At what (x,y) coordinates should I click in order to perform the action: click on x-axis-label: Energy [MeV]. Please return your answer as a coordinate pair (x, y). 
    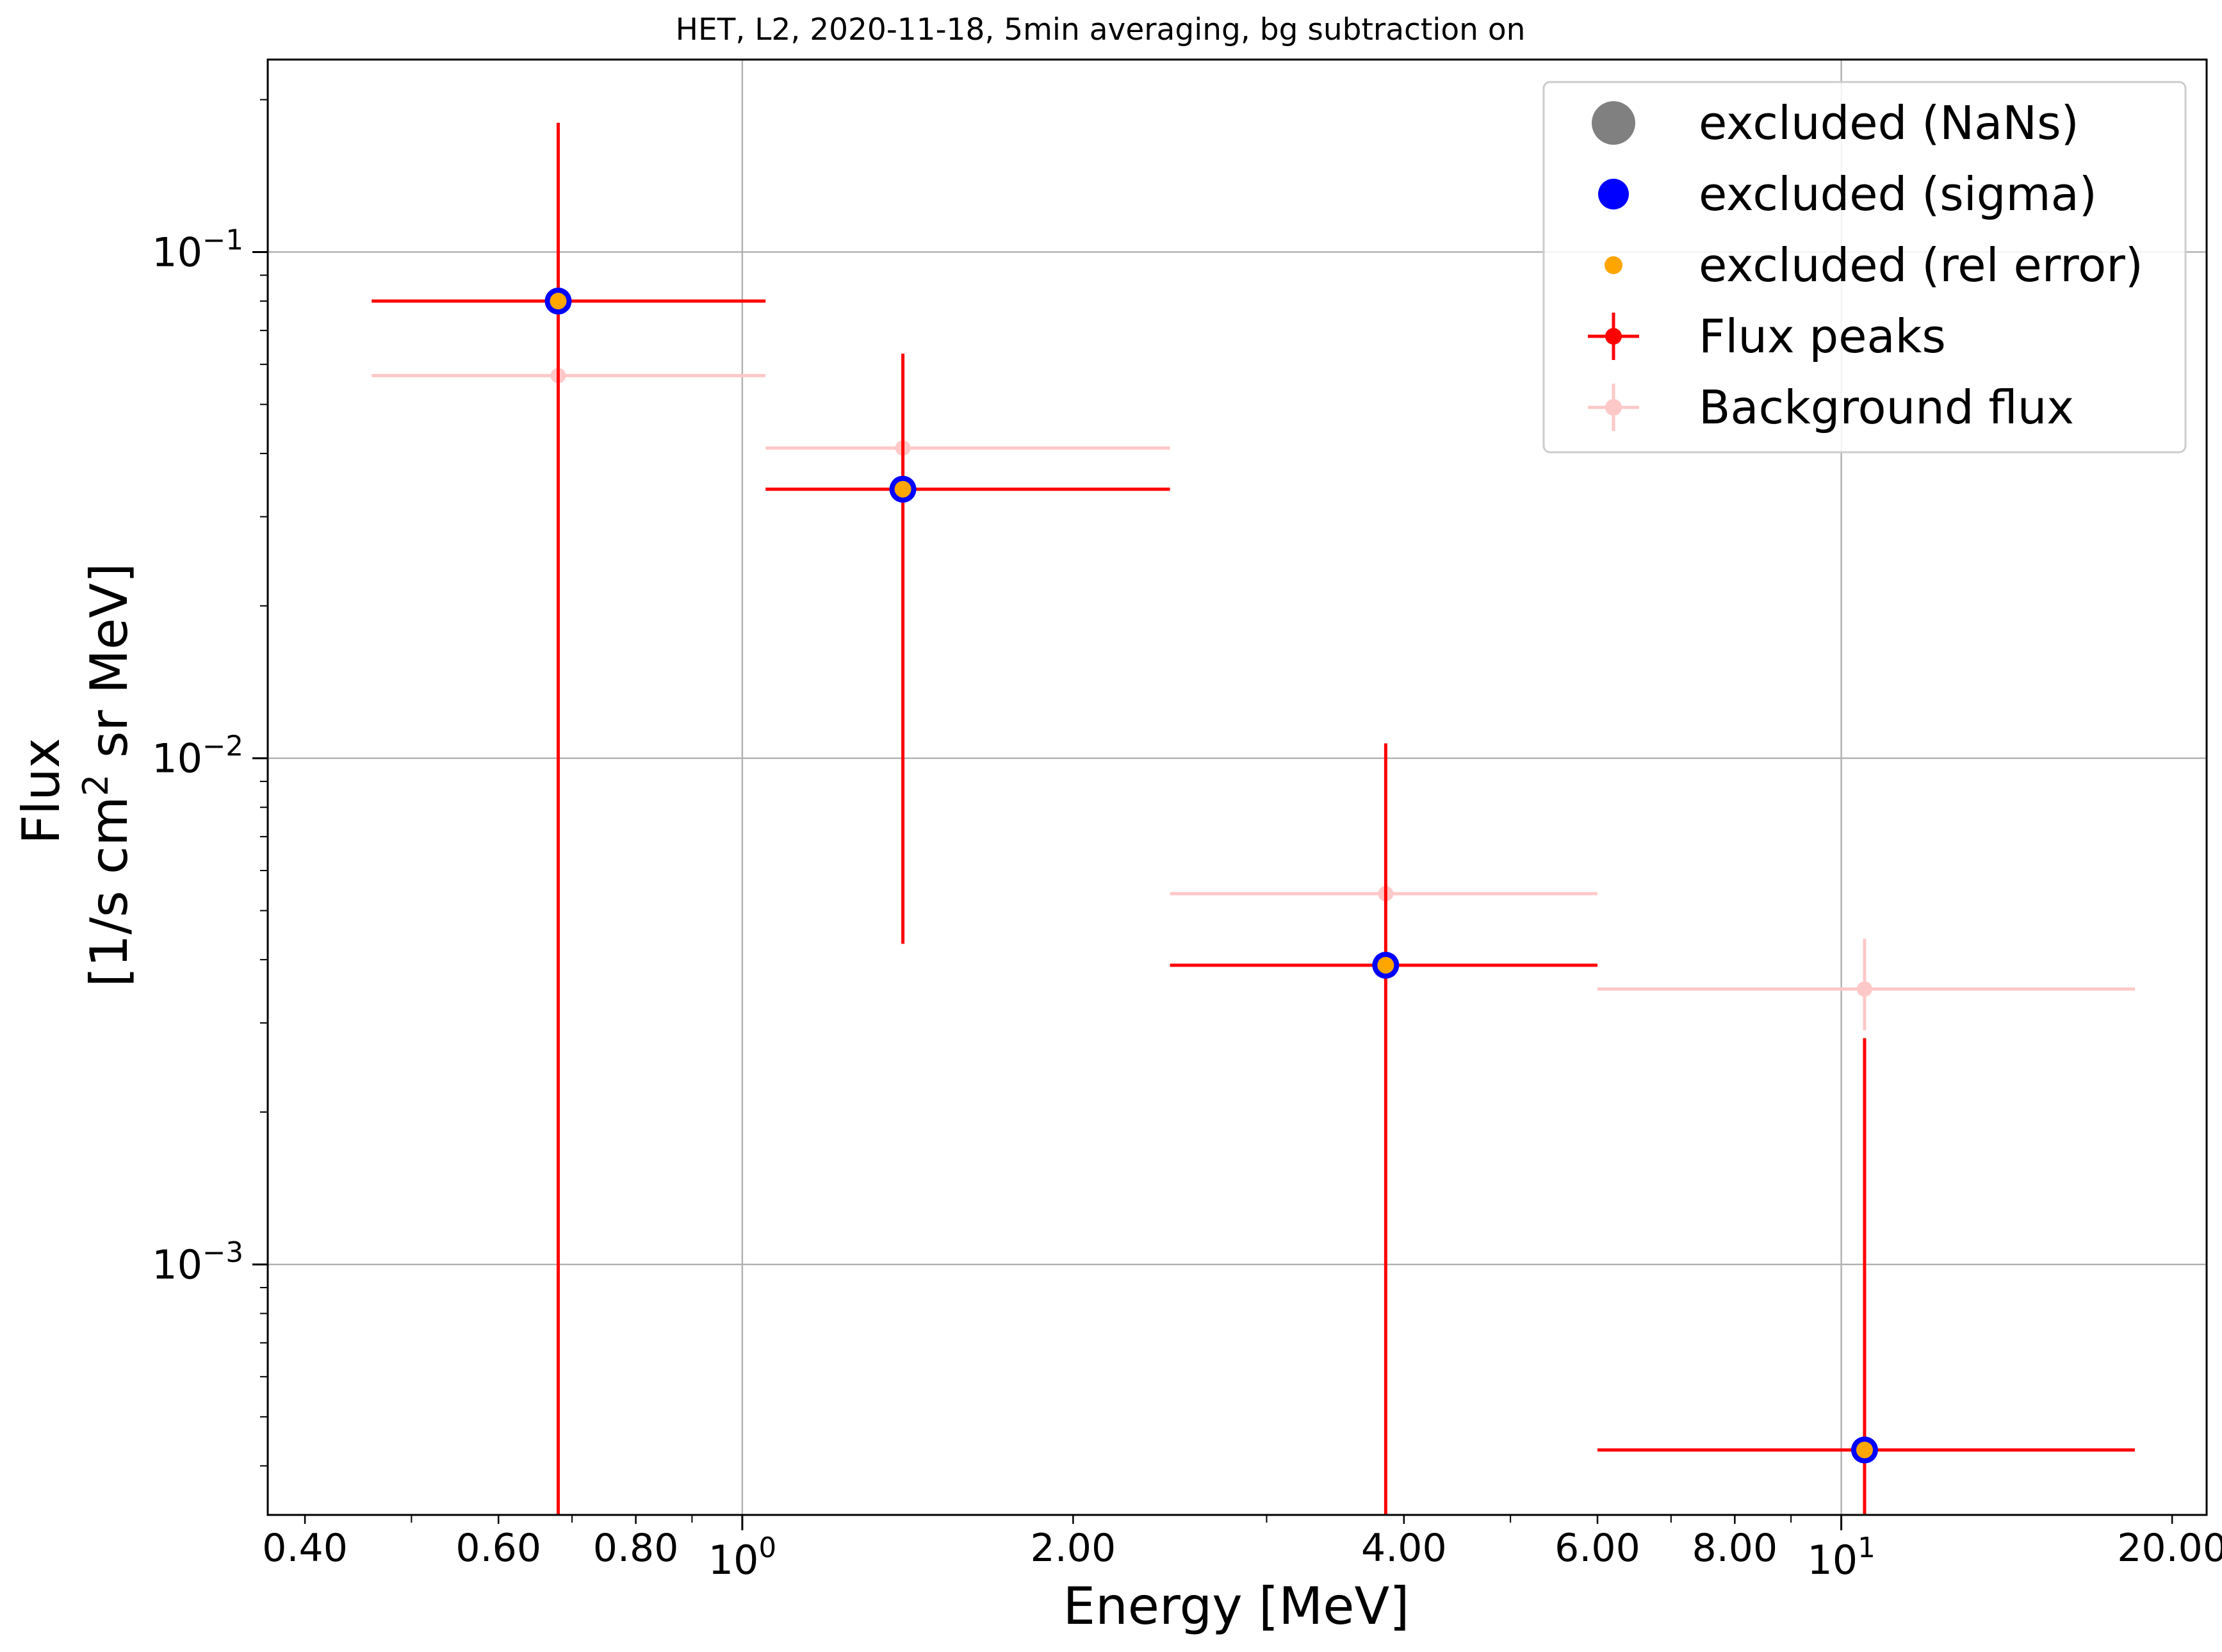
    Looking at the image, I should click on (1236, 1606).